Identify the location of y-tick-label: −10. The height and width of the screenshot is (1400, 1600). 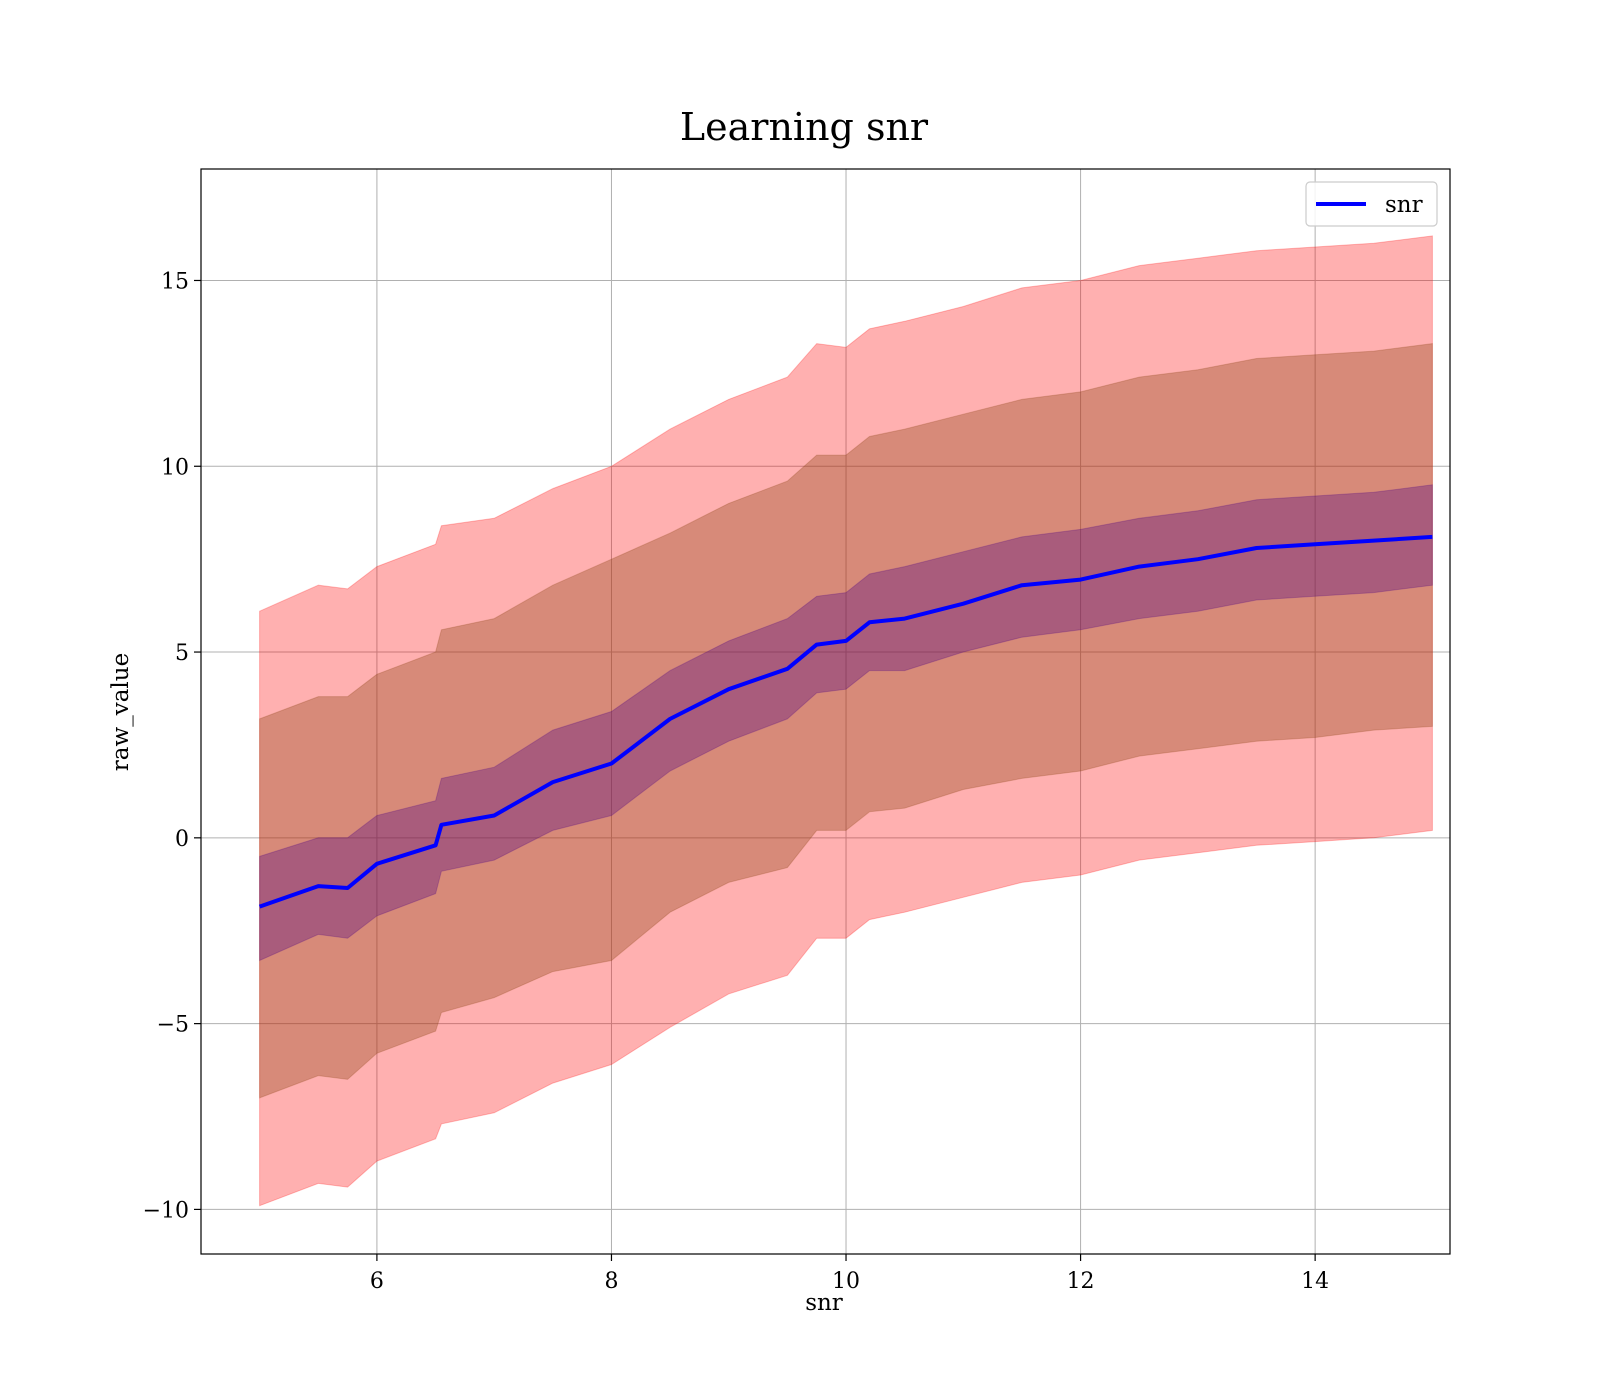
(166, 1210).